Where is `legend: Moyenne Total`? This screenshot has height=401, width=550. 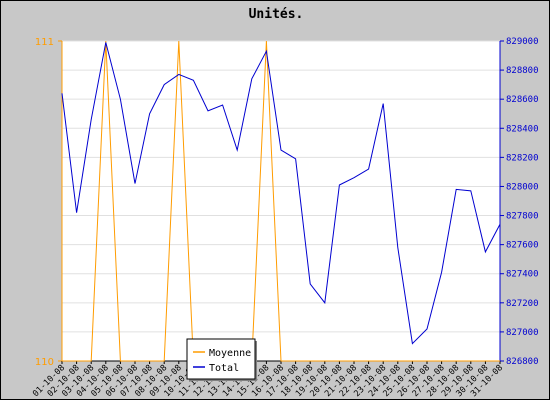 legend: Moyenne Total is located at coordinates (221, 359).